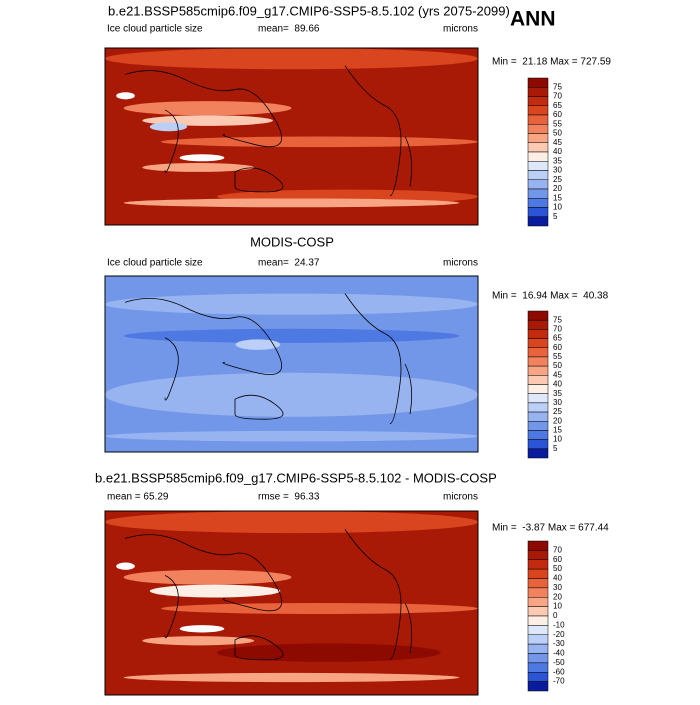 Image resolution: width=700 pixels, height=705 pixels. Describe the element at coordinates (557, 430) in the screenshot. I see `colorbar-label: 15` at that location.